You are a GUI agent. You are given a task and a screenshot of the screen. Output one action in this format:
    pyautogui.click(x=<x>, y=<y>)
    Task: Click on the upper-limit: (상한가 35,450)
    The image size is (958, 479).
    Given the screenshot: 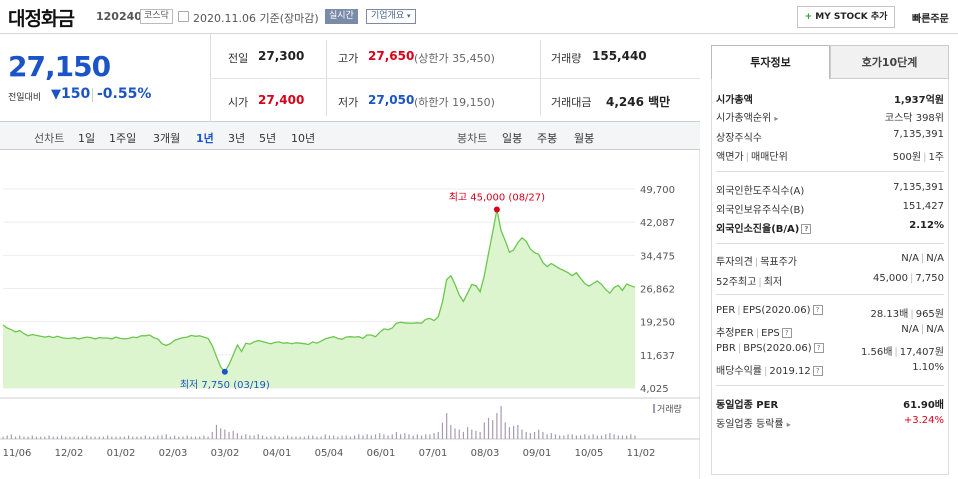 What is the action you would take?
    pyautogui.click(x=454, y=58)
    